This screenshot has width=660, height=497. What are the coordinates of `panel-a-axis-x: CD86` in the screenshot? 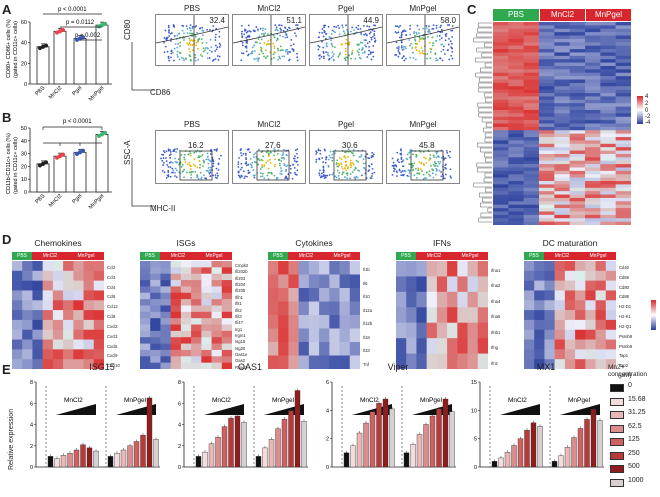 It's located at (160, 92).